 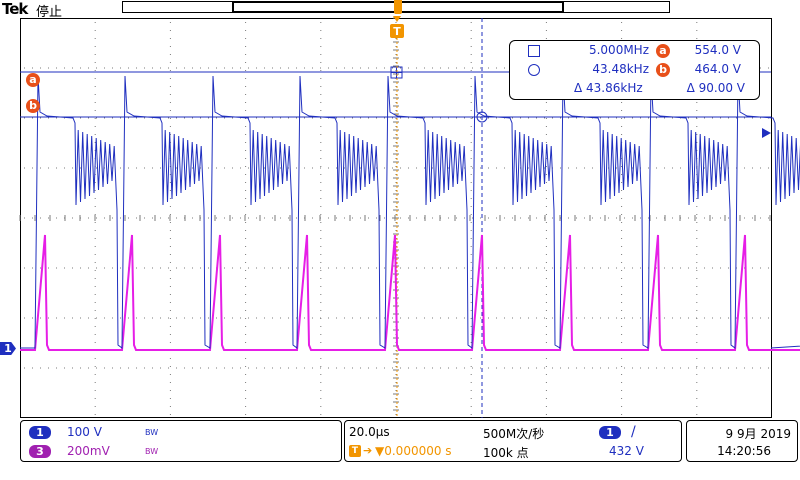 I want to click on delta-frequency: Δ 43.86kHz, so click(x=608, y=88).